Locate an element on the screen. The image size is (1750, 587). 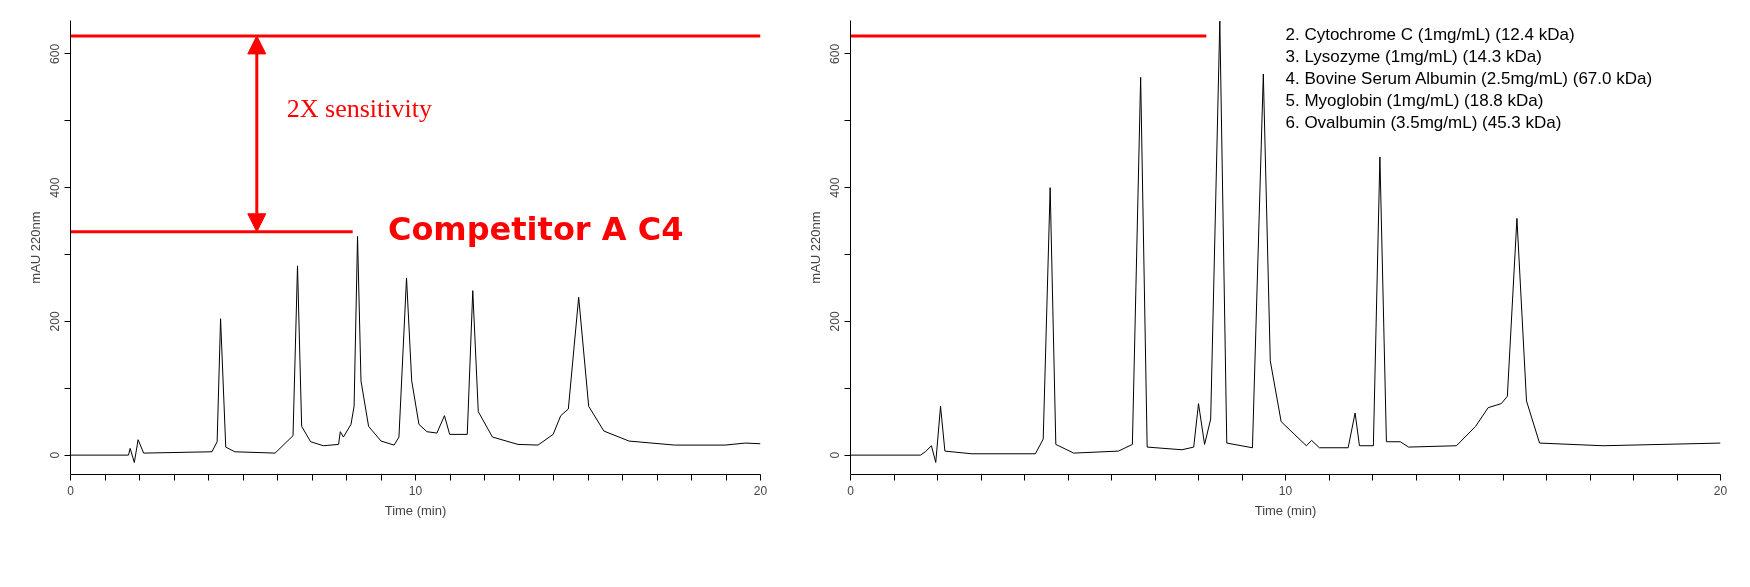
annotation: 2X sensitivity is located at coordinates (359, 109).